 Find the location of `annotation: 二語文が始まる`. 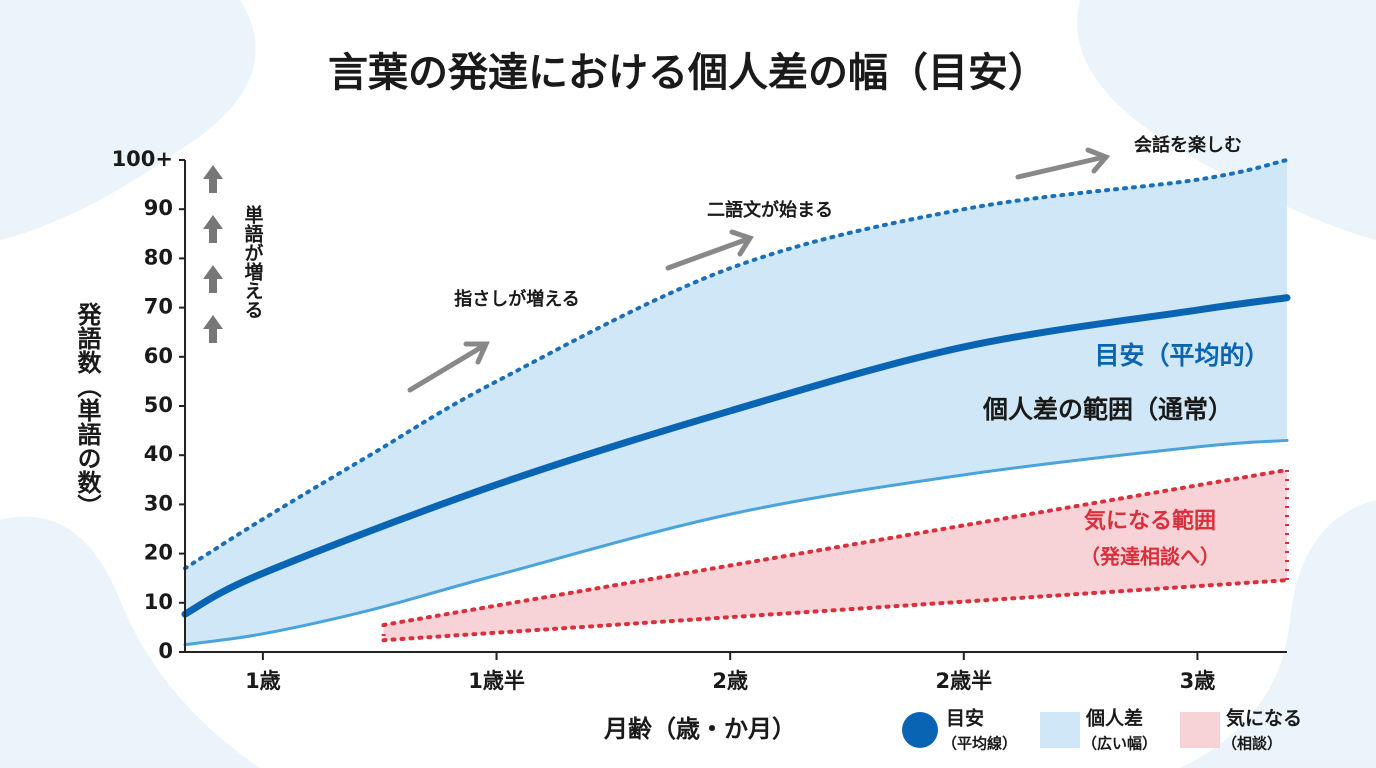

annotation: 二語文が始まる is located at coordinates (770, 210).